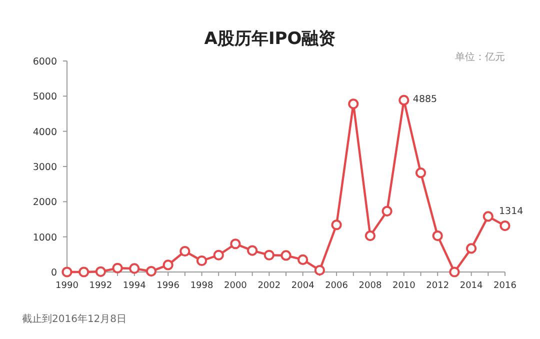 This screenshot has height=339, width=540. What do you see at coordinates (44, 238) in the screenshot?
I see `y-tick-label: 1000` at bounding box center [44, 238].